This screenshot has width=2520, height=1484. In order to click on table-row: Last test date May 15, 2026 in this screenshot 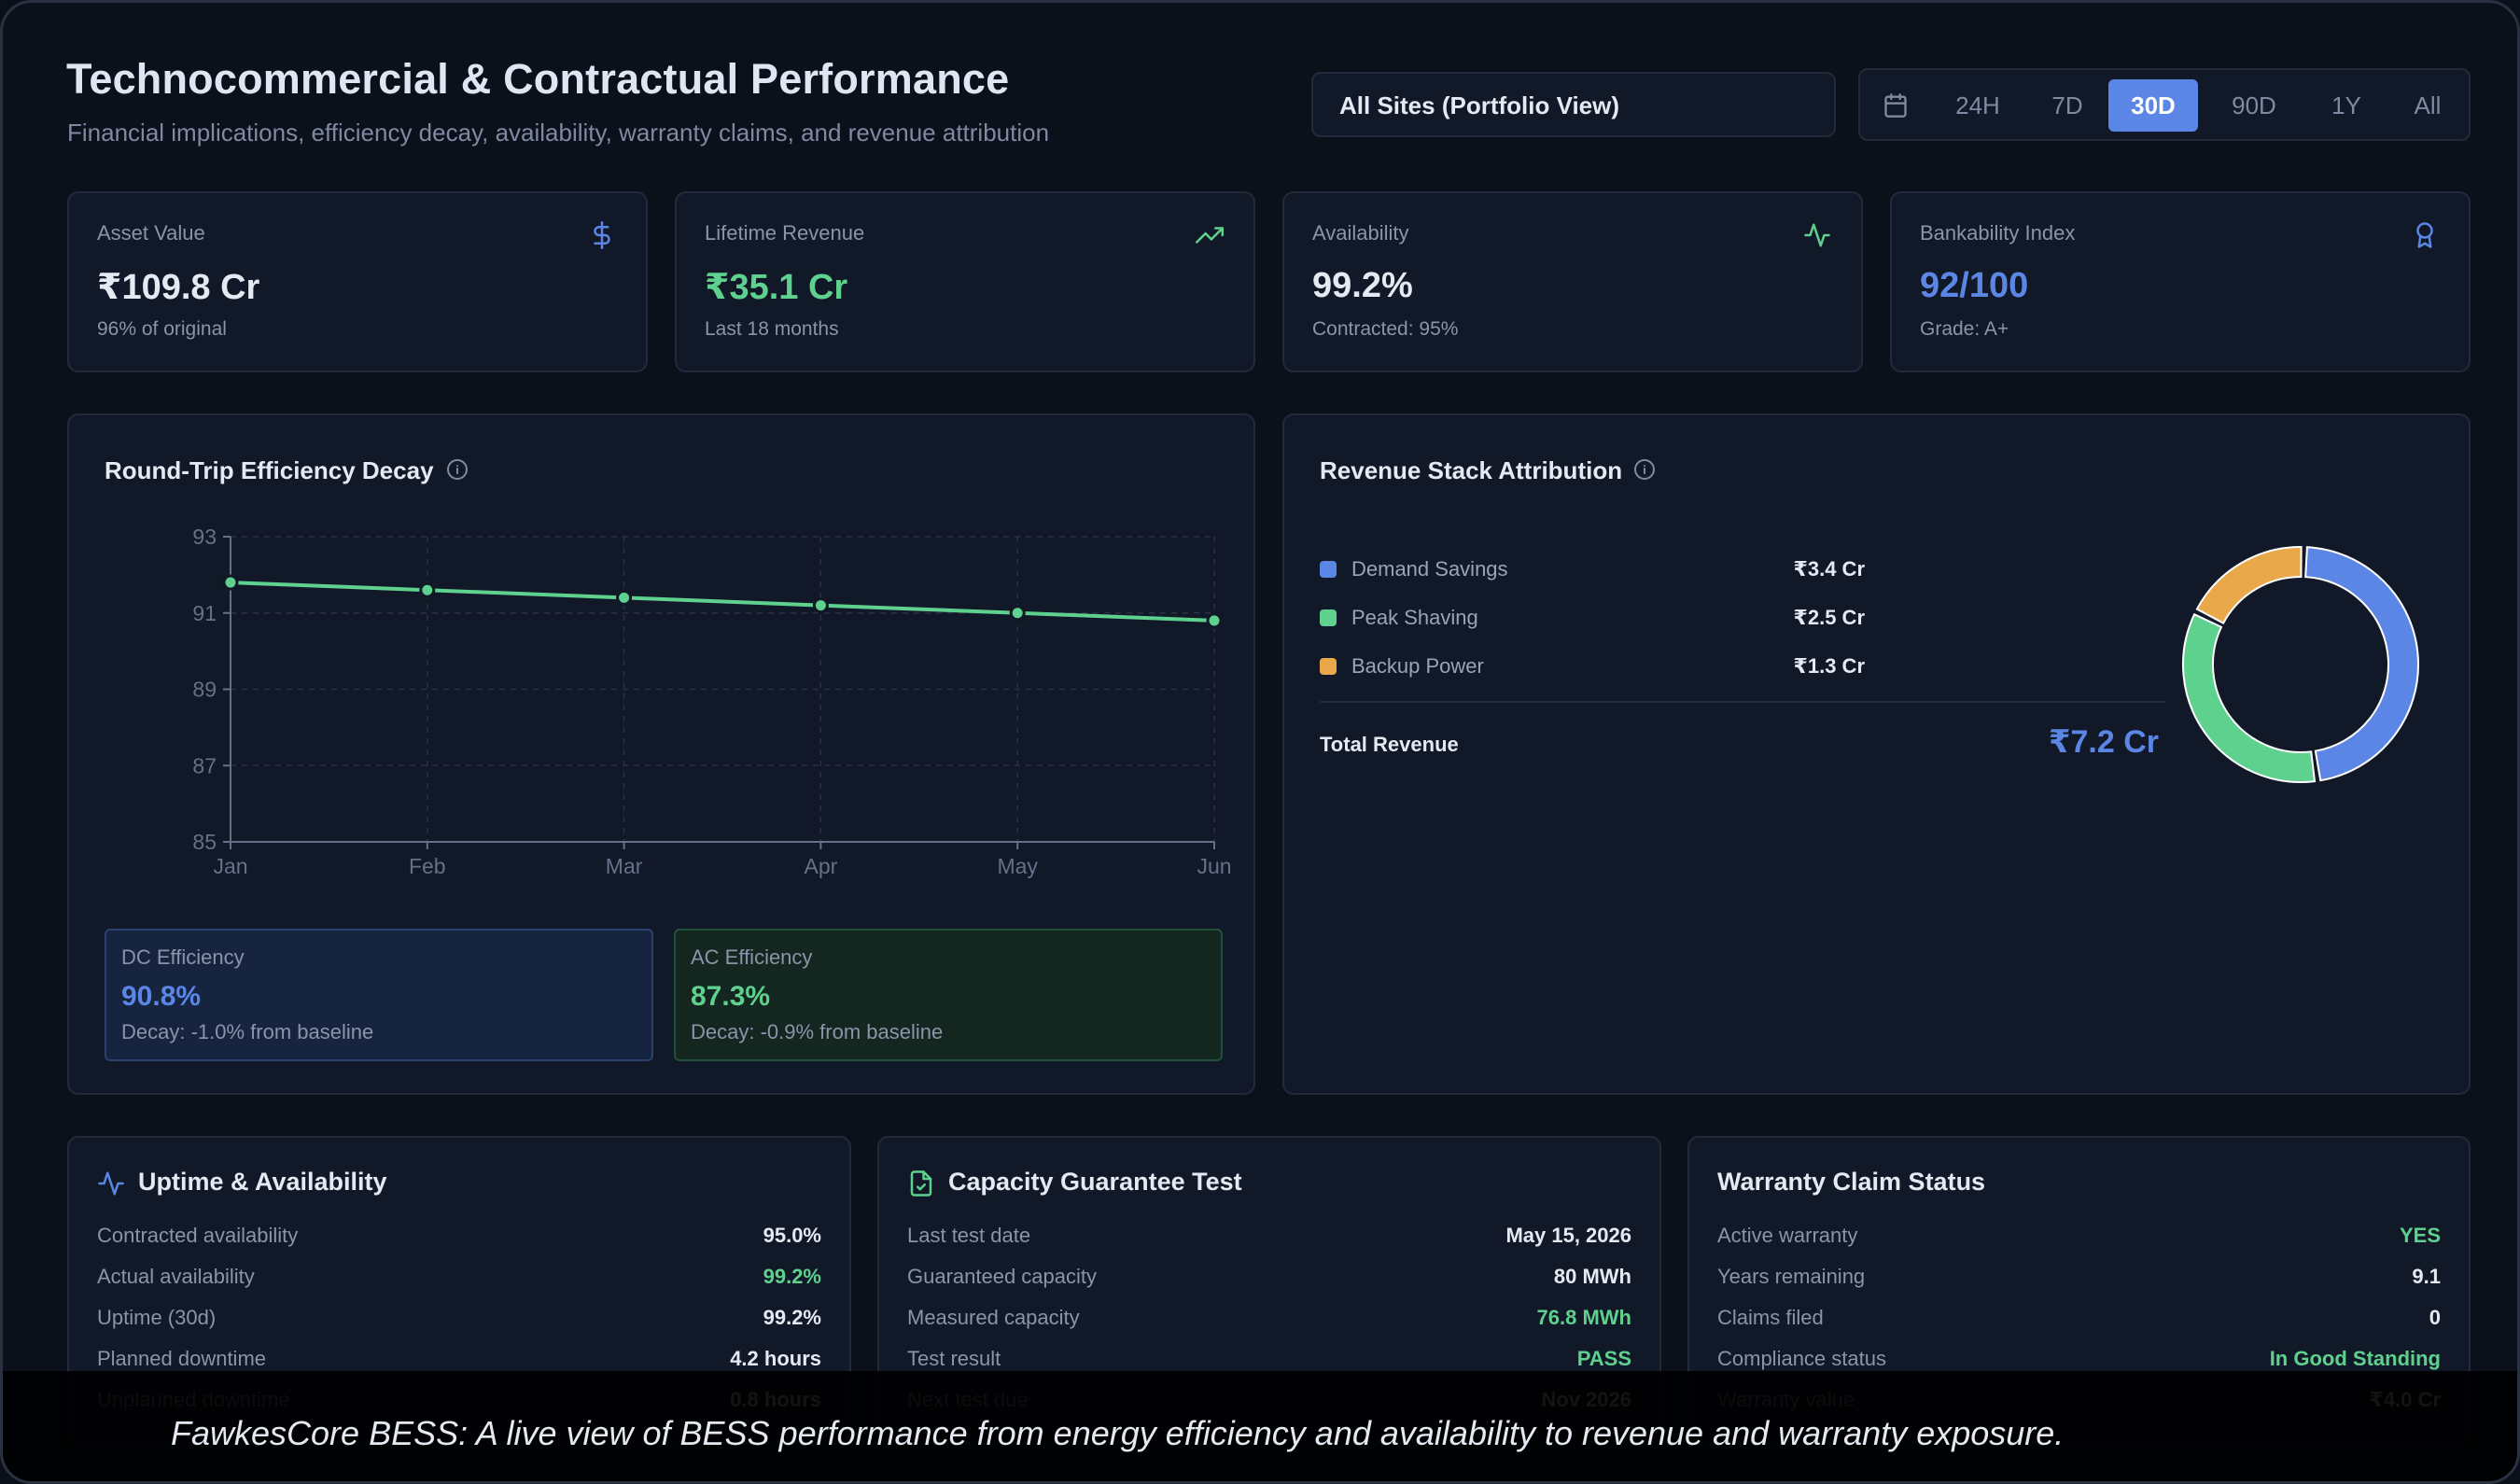, I will do `click(1269, 1238)`.